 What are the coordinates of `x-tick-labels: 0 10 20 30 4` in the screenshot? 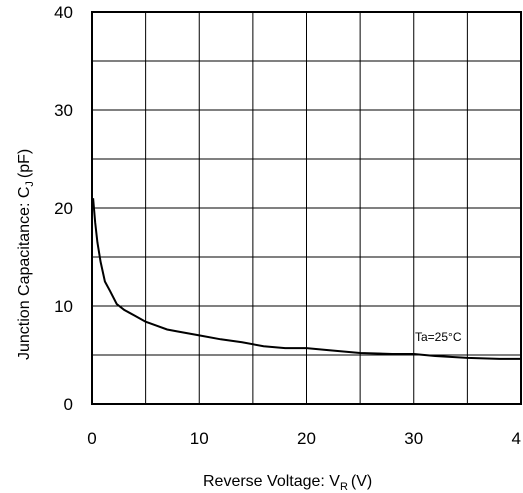 It's located at (304, 438).